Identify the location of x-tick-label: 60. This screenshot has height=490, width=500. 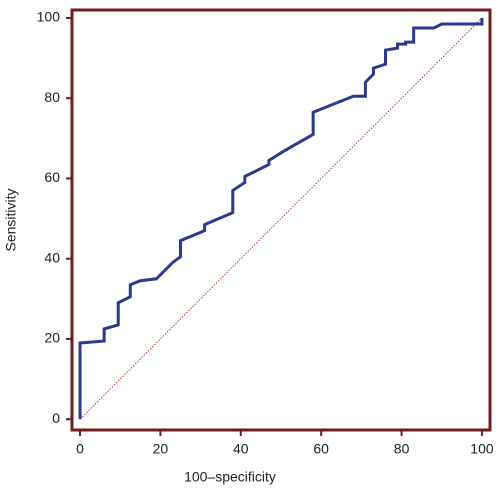
(321, 449).